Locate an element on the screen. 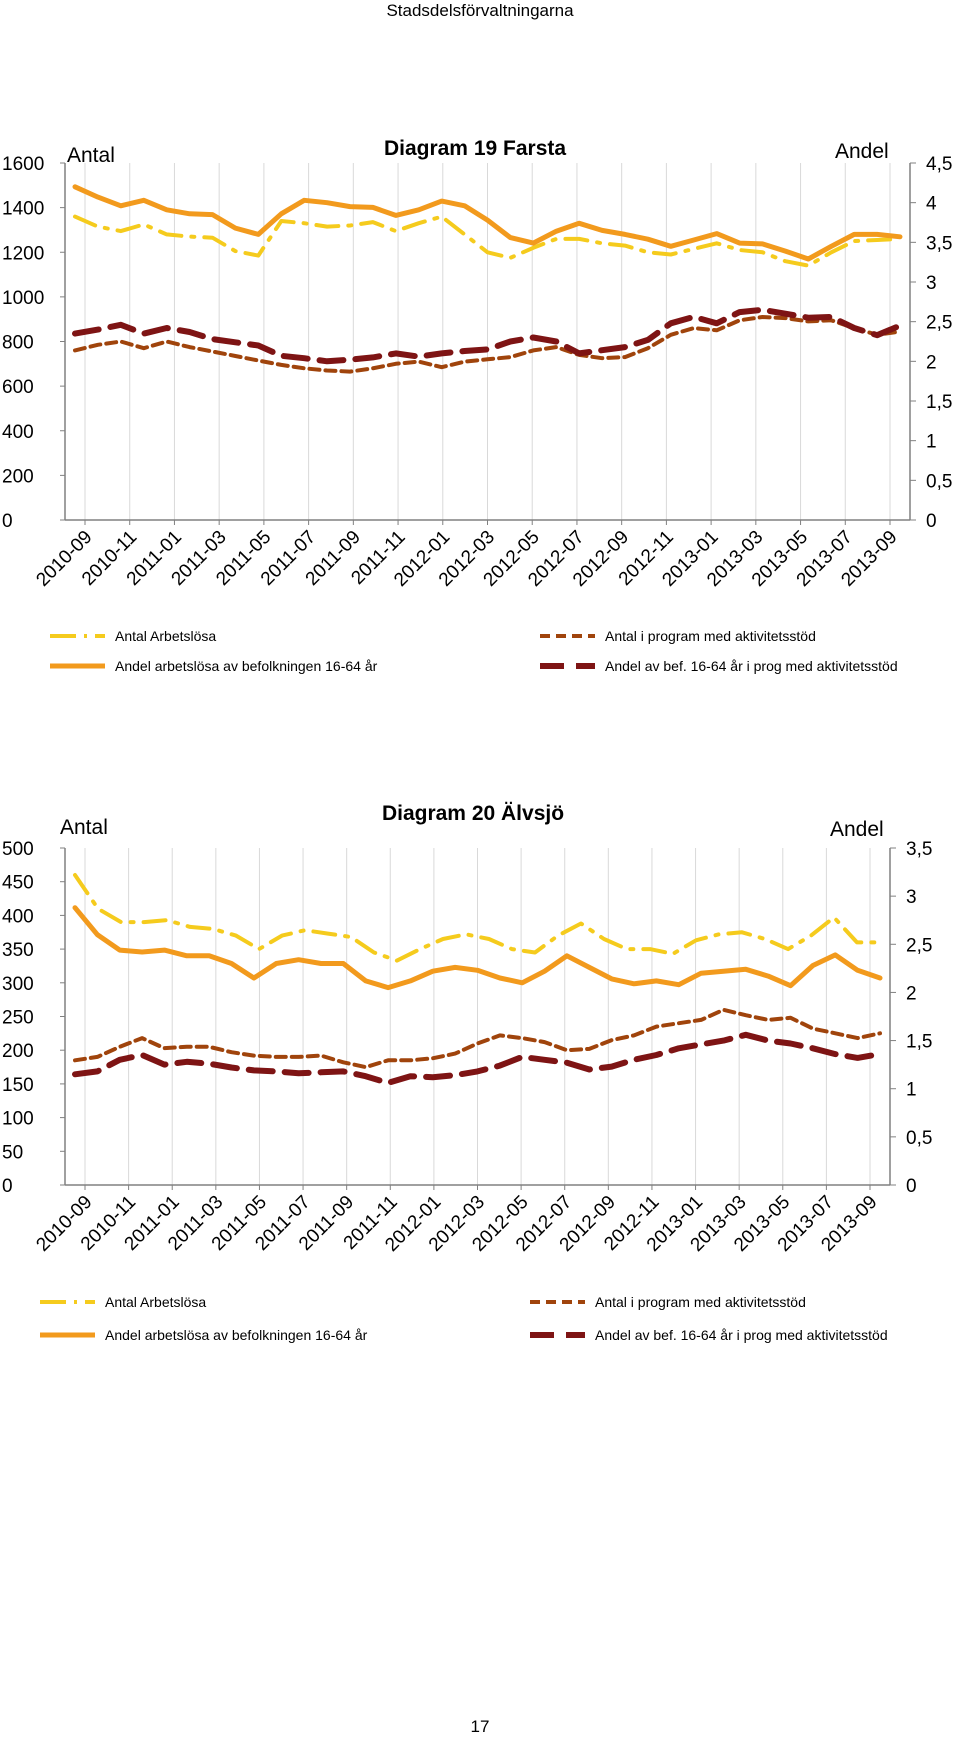 The image size is (960, 1739). y-tick-label-left: 250 is located at coordinates (18, 1018).